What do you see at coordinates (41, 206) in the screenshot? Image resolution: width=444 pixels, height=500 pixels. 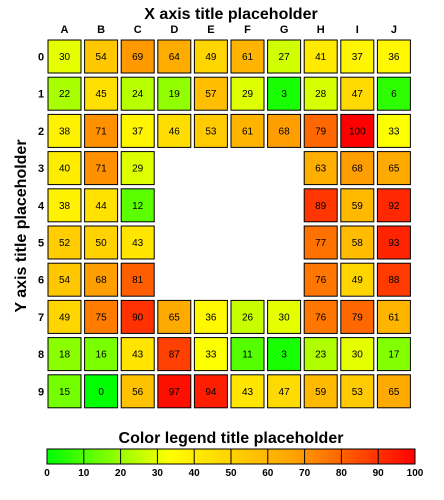 I see `row-label: 4` at bounding box center [41, 206].